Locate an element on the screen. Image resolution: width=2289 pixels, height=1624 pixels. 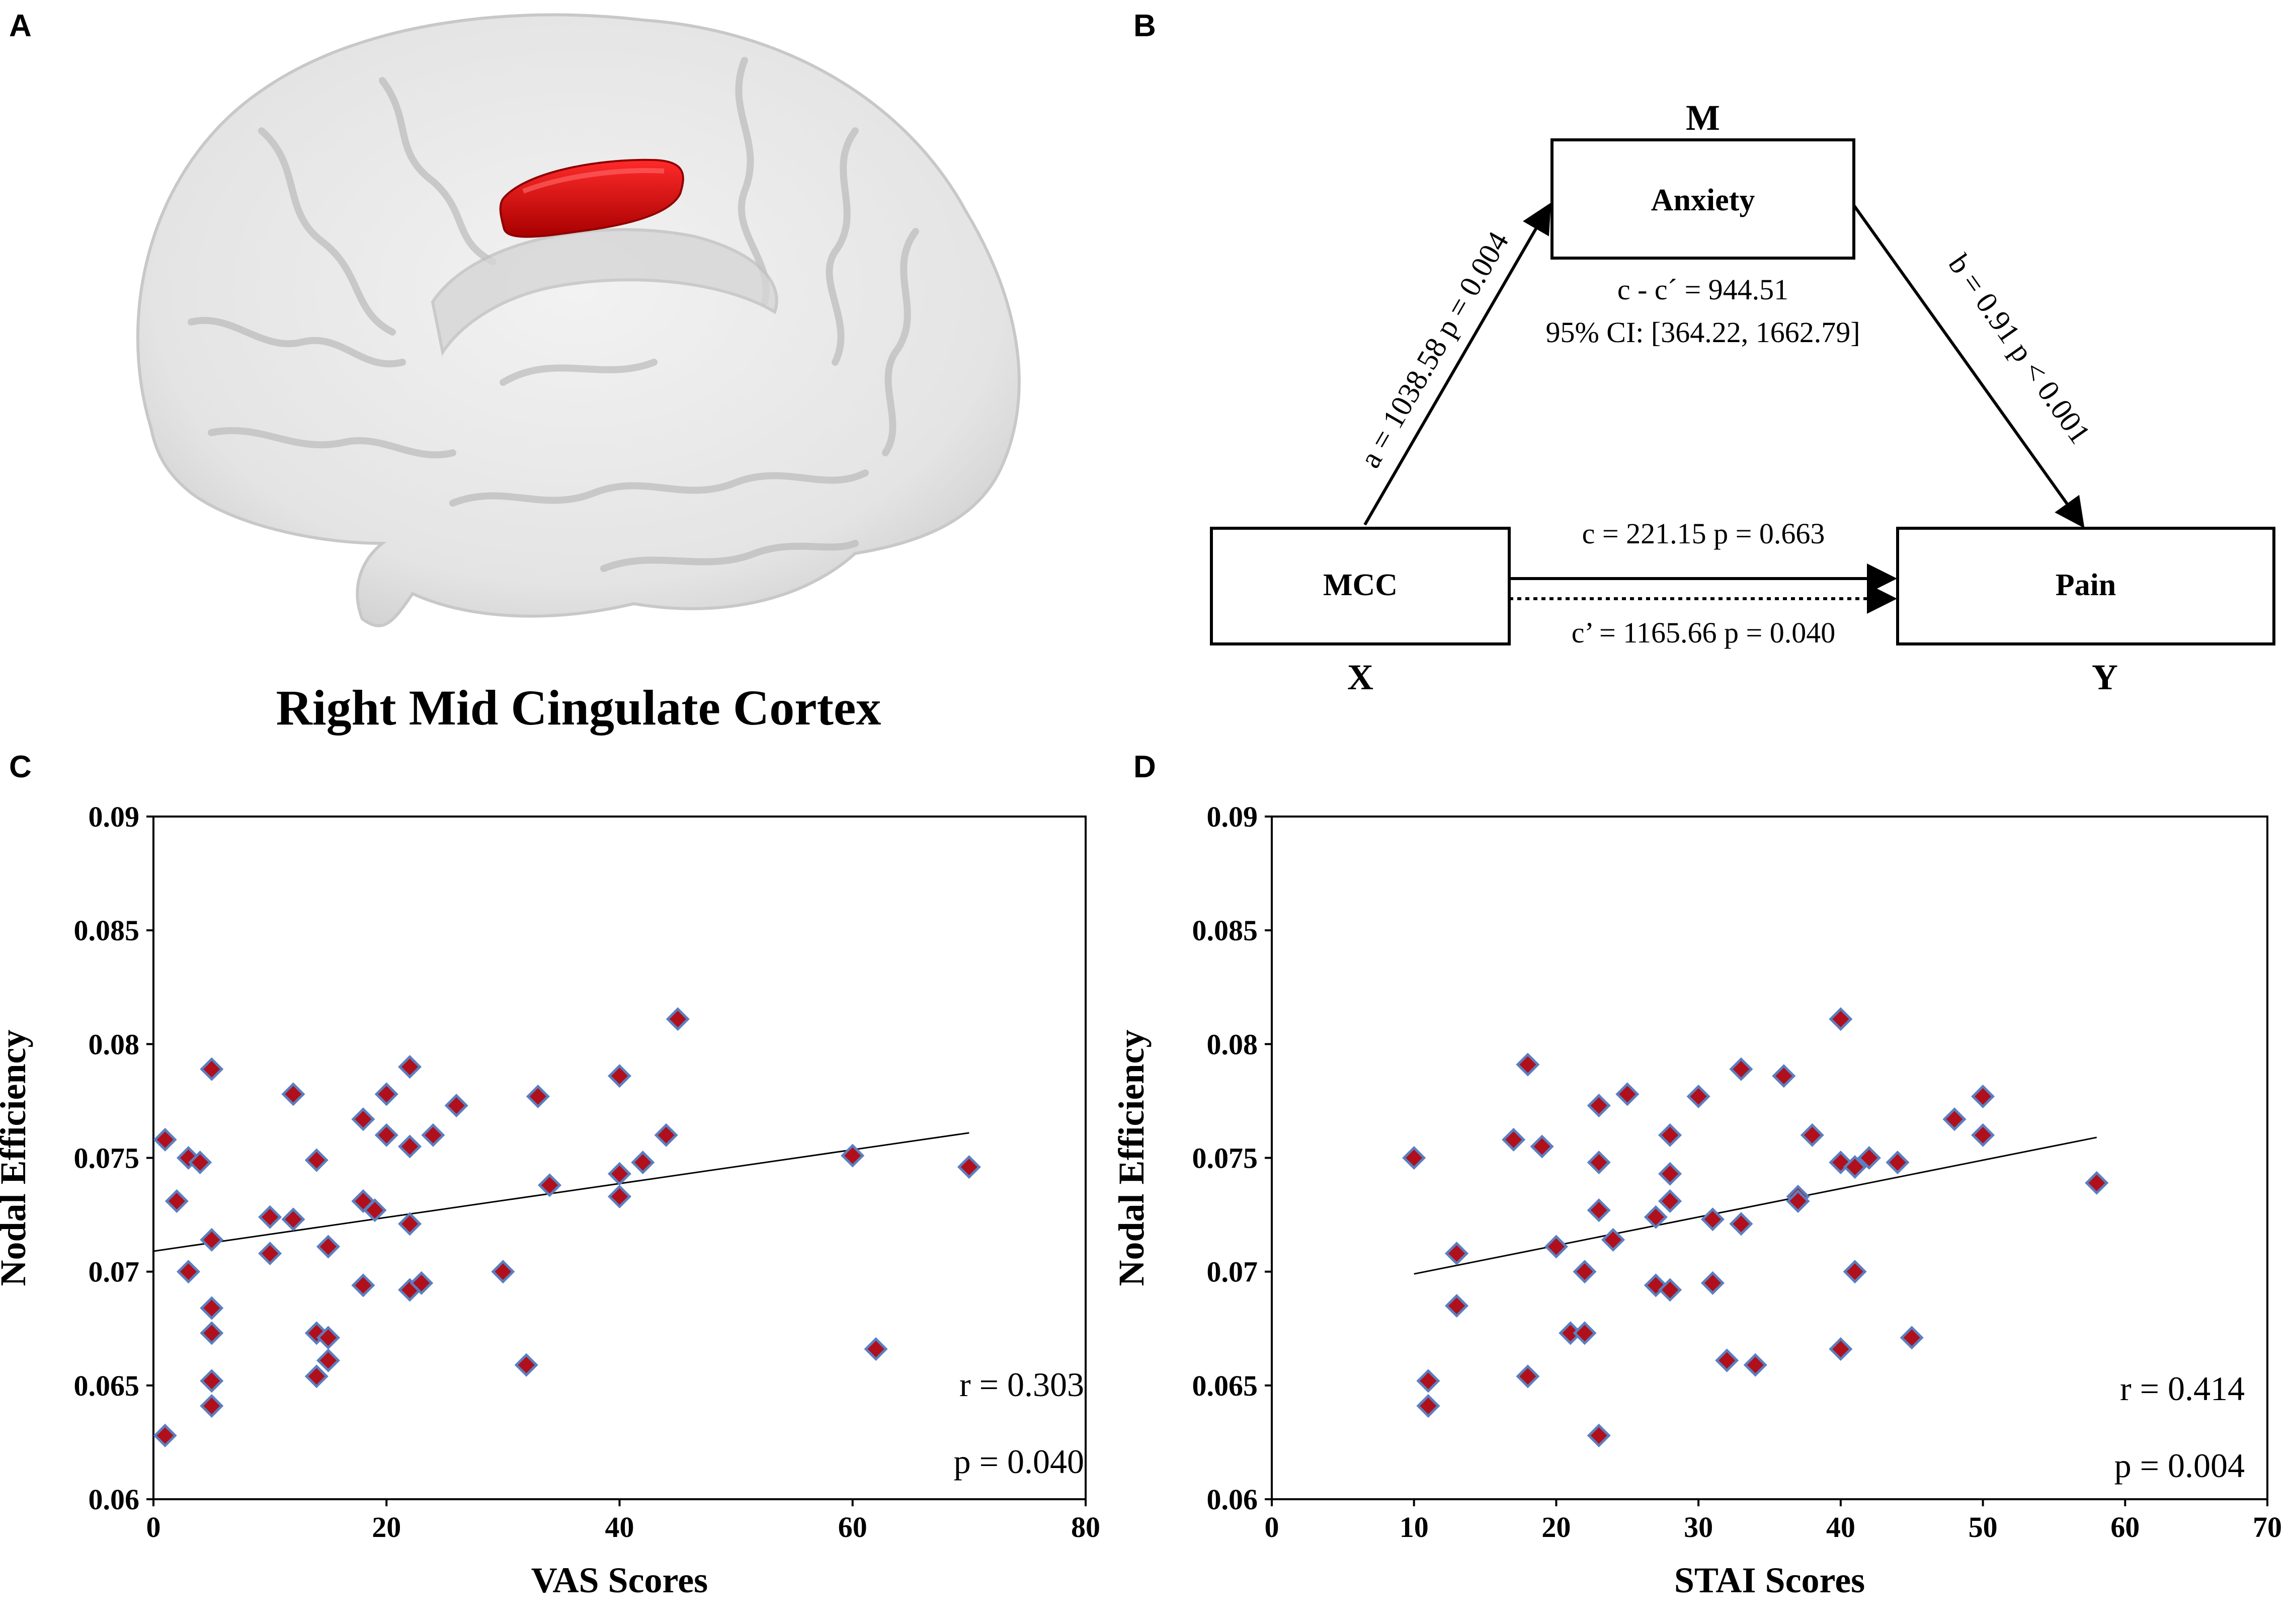
chart-d-y-tick-label: 0.07 is located at coordinates (1232, 1272).